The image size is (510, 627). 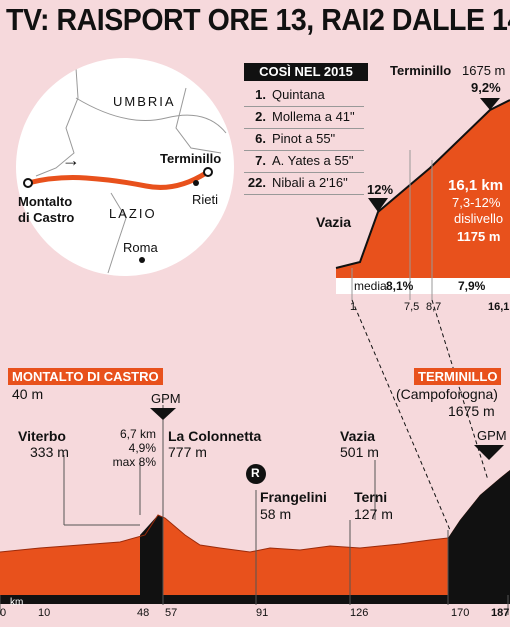 I want to click on gpm-label-2: GPM, so click(x=492, y=435).